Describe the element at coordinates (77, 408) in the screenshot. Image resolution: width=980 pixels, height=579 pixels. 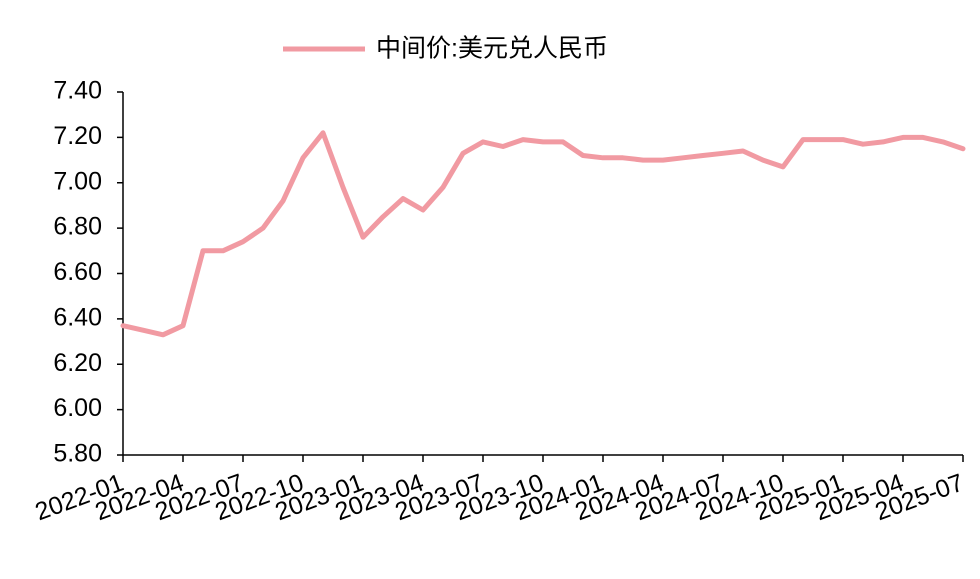
I see `y-tick-label: 6.00` at that location.